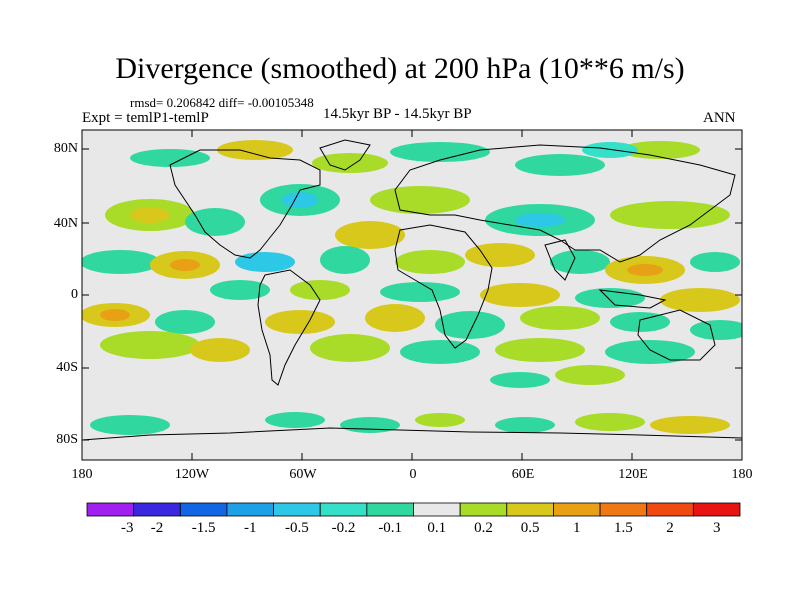 The width and height of the screenshot is (800, 600). Describe the element at coordinates (523, 474) in the screenshot. I see `lon-label-60e: 60E` at that location.